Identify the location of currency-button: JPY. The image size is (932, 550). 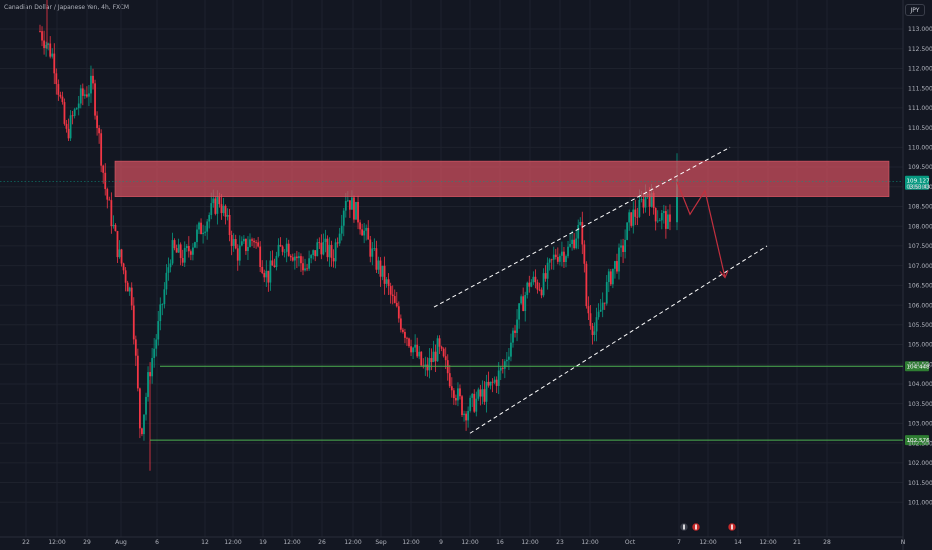
(915, 10).